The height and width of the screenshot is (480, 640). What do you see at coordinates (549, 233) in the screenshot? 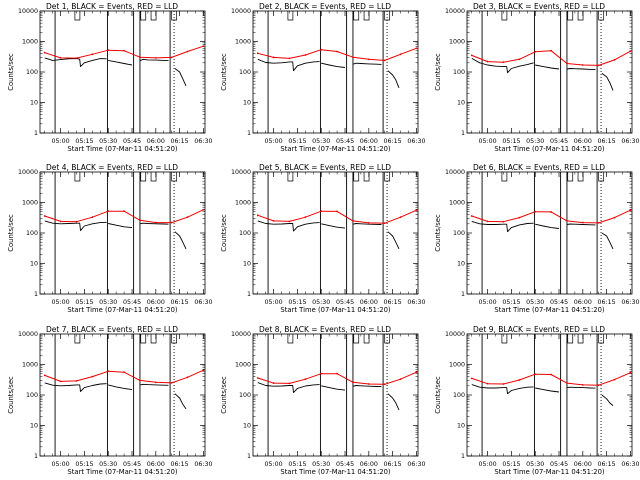
I see `plot-frame` at bounding box center [549, 233].